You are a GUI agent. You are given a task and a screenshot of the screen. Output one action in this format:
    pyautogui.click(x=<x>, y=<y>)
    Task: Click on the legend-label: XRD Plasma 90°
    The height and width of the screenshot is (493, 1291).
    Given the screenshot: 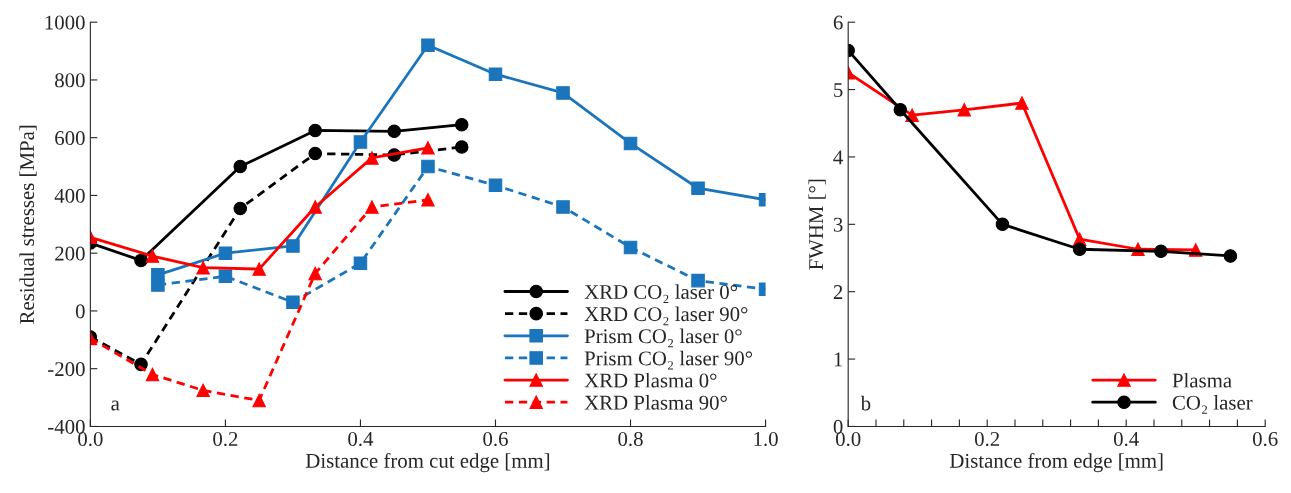 What is the action you would take?
    pyautogui.click(x=655, y=402)
    